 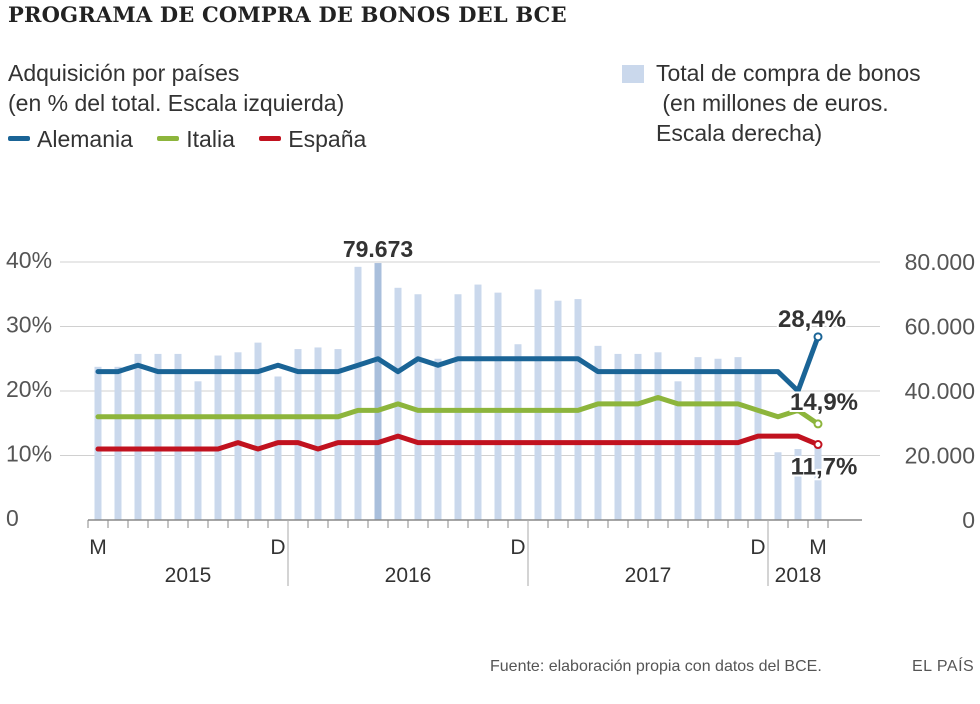 What do you see at coordinates (788, 73) in the screenshot?
I see `right-legend-text-1: Total de compra de bonos` at bounding box center [788, 73].